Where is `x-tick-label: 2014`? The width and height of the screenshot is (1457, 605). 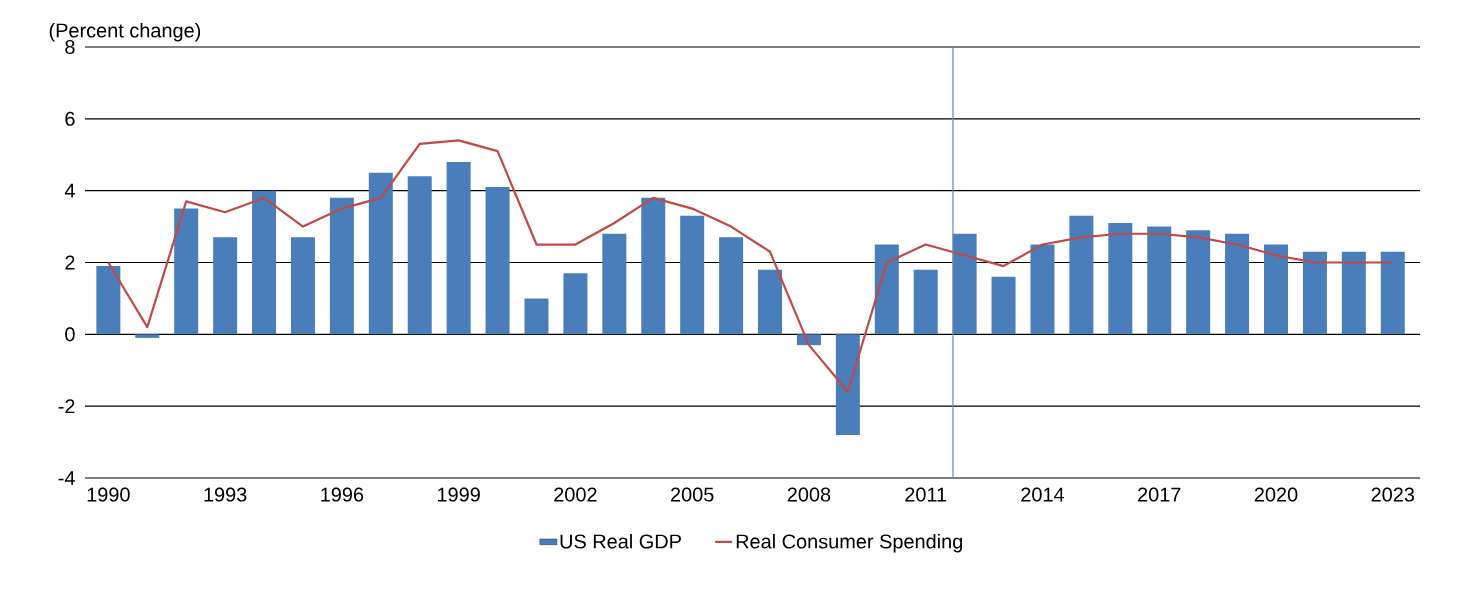 x-tick-label: 2014 is located at coordinates (1043, 494).